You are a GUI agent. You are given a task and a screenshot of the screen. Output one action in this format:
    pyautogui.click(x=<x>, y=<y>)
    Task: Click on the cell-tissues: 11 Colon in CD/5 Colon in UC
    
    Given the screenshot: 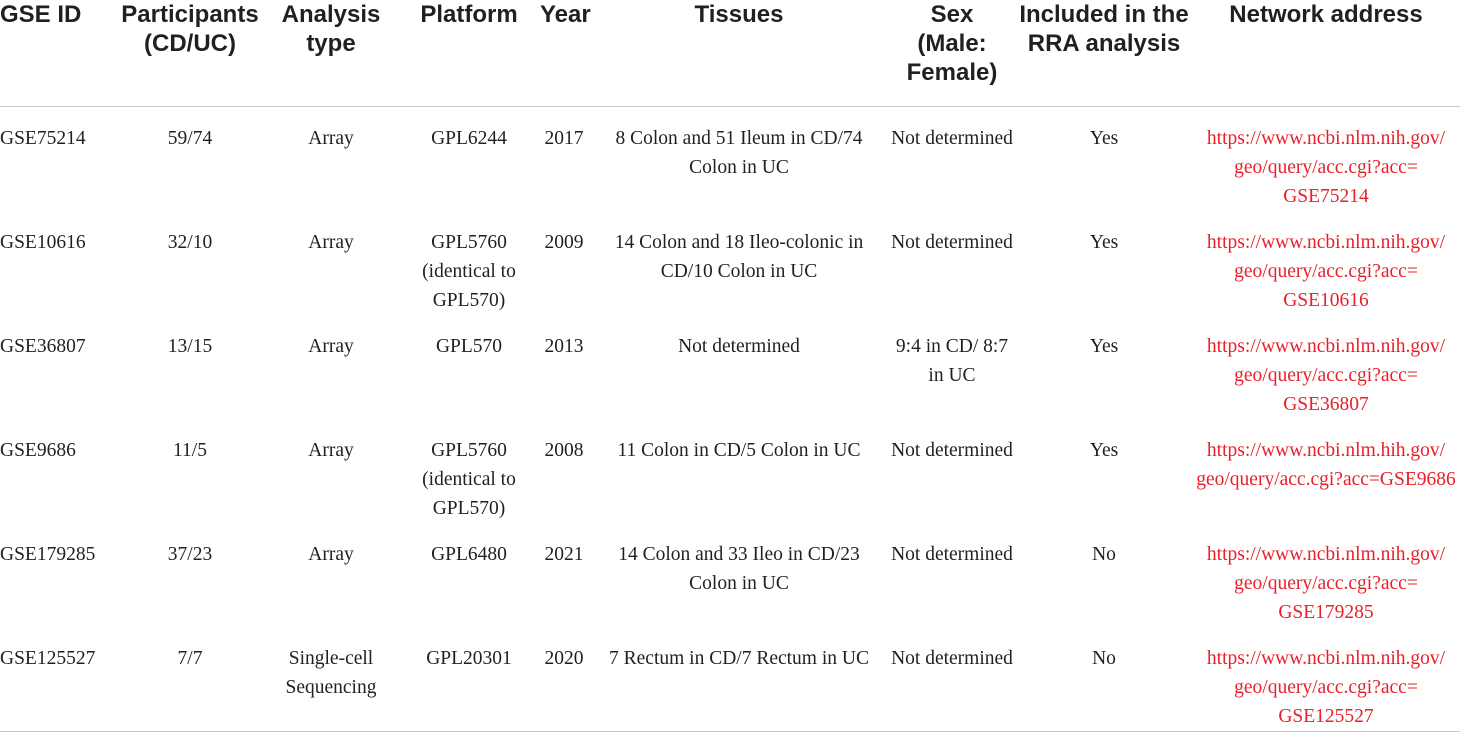 What is the action you would take?
    pyautogui.click(x=739, y=450)
    